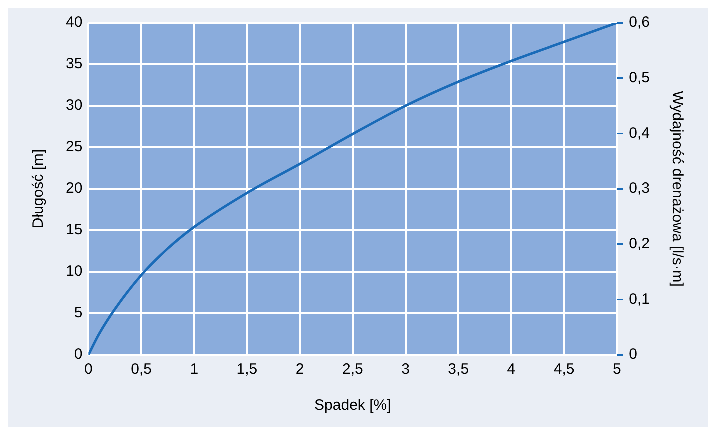  What do you see at coordinates (74, 23) in the screenshot?
I see `y-tick-label: 40` at bounding box center [74, 23].